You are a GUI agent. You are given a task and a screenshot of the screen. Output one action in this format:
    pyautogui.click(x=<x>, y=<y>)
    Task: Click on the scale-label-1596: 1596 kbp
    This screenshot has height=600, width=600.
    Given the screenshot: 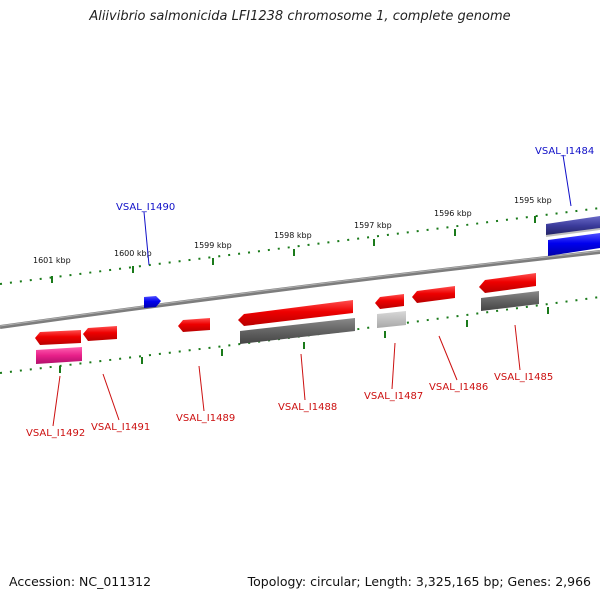 What is the action you would take?
    pyautogui.click(x=453, y=213)
    